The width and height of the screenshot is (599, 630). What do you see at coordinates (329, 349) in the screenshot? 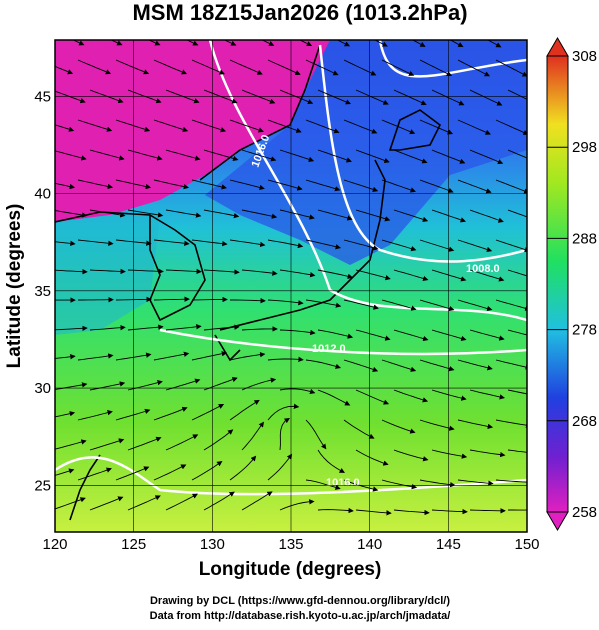
I see `contour-label: 1012.0` at bounding box center [329, 349].